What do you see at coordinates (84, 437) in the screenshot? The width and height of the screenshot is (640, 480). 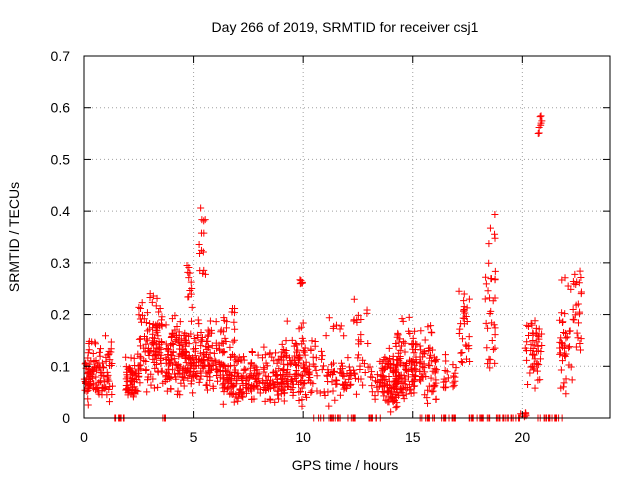 I see `x-tick-label: 0` at bounding box center [84, 437].